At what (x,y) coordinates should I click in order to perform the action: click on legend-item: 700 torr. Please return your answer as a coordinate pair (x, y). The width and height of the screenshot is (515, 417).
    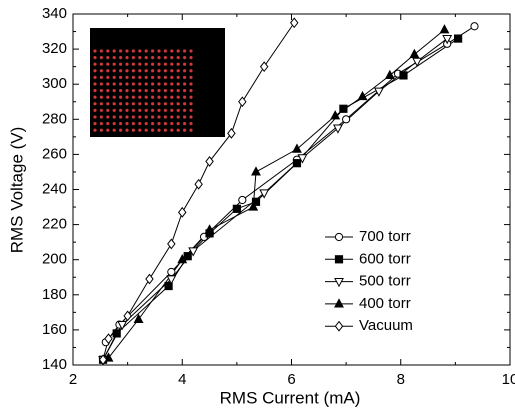
    Looking at the image, I should click on (368, 236).